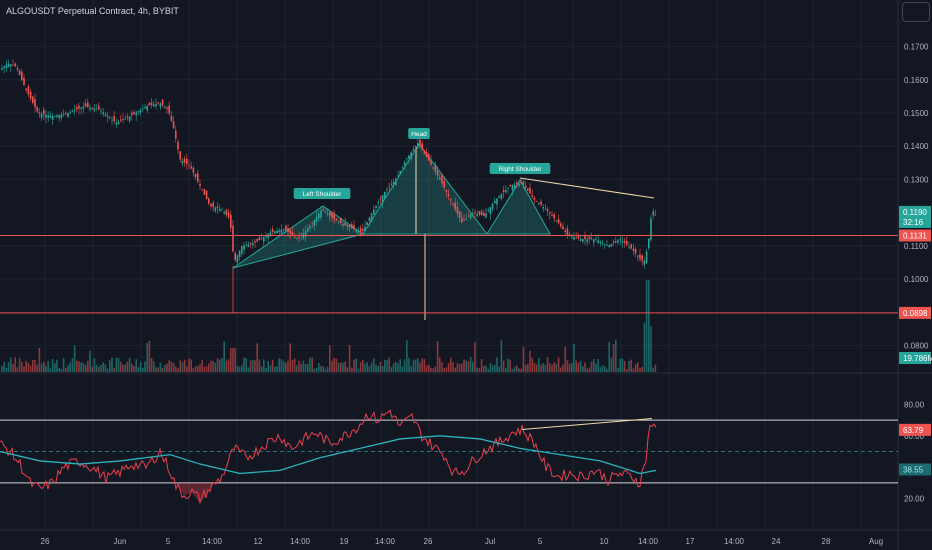 The width and height of the screenshot is (932, 550). I want to click on time-tick-label: 12, so click(258, 541).